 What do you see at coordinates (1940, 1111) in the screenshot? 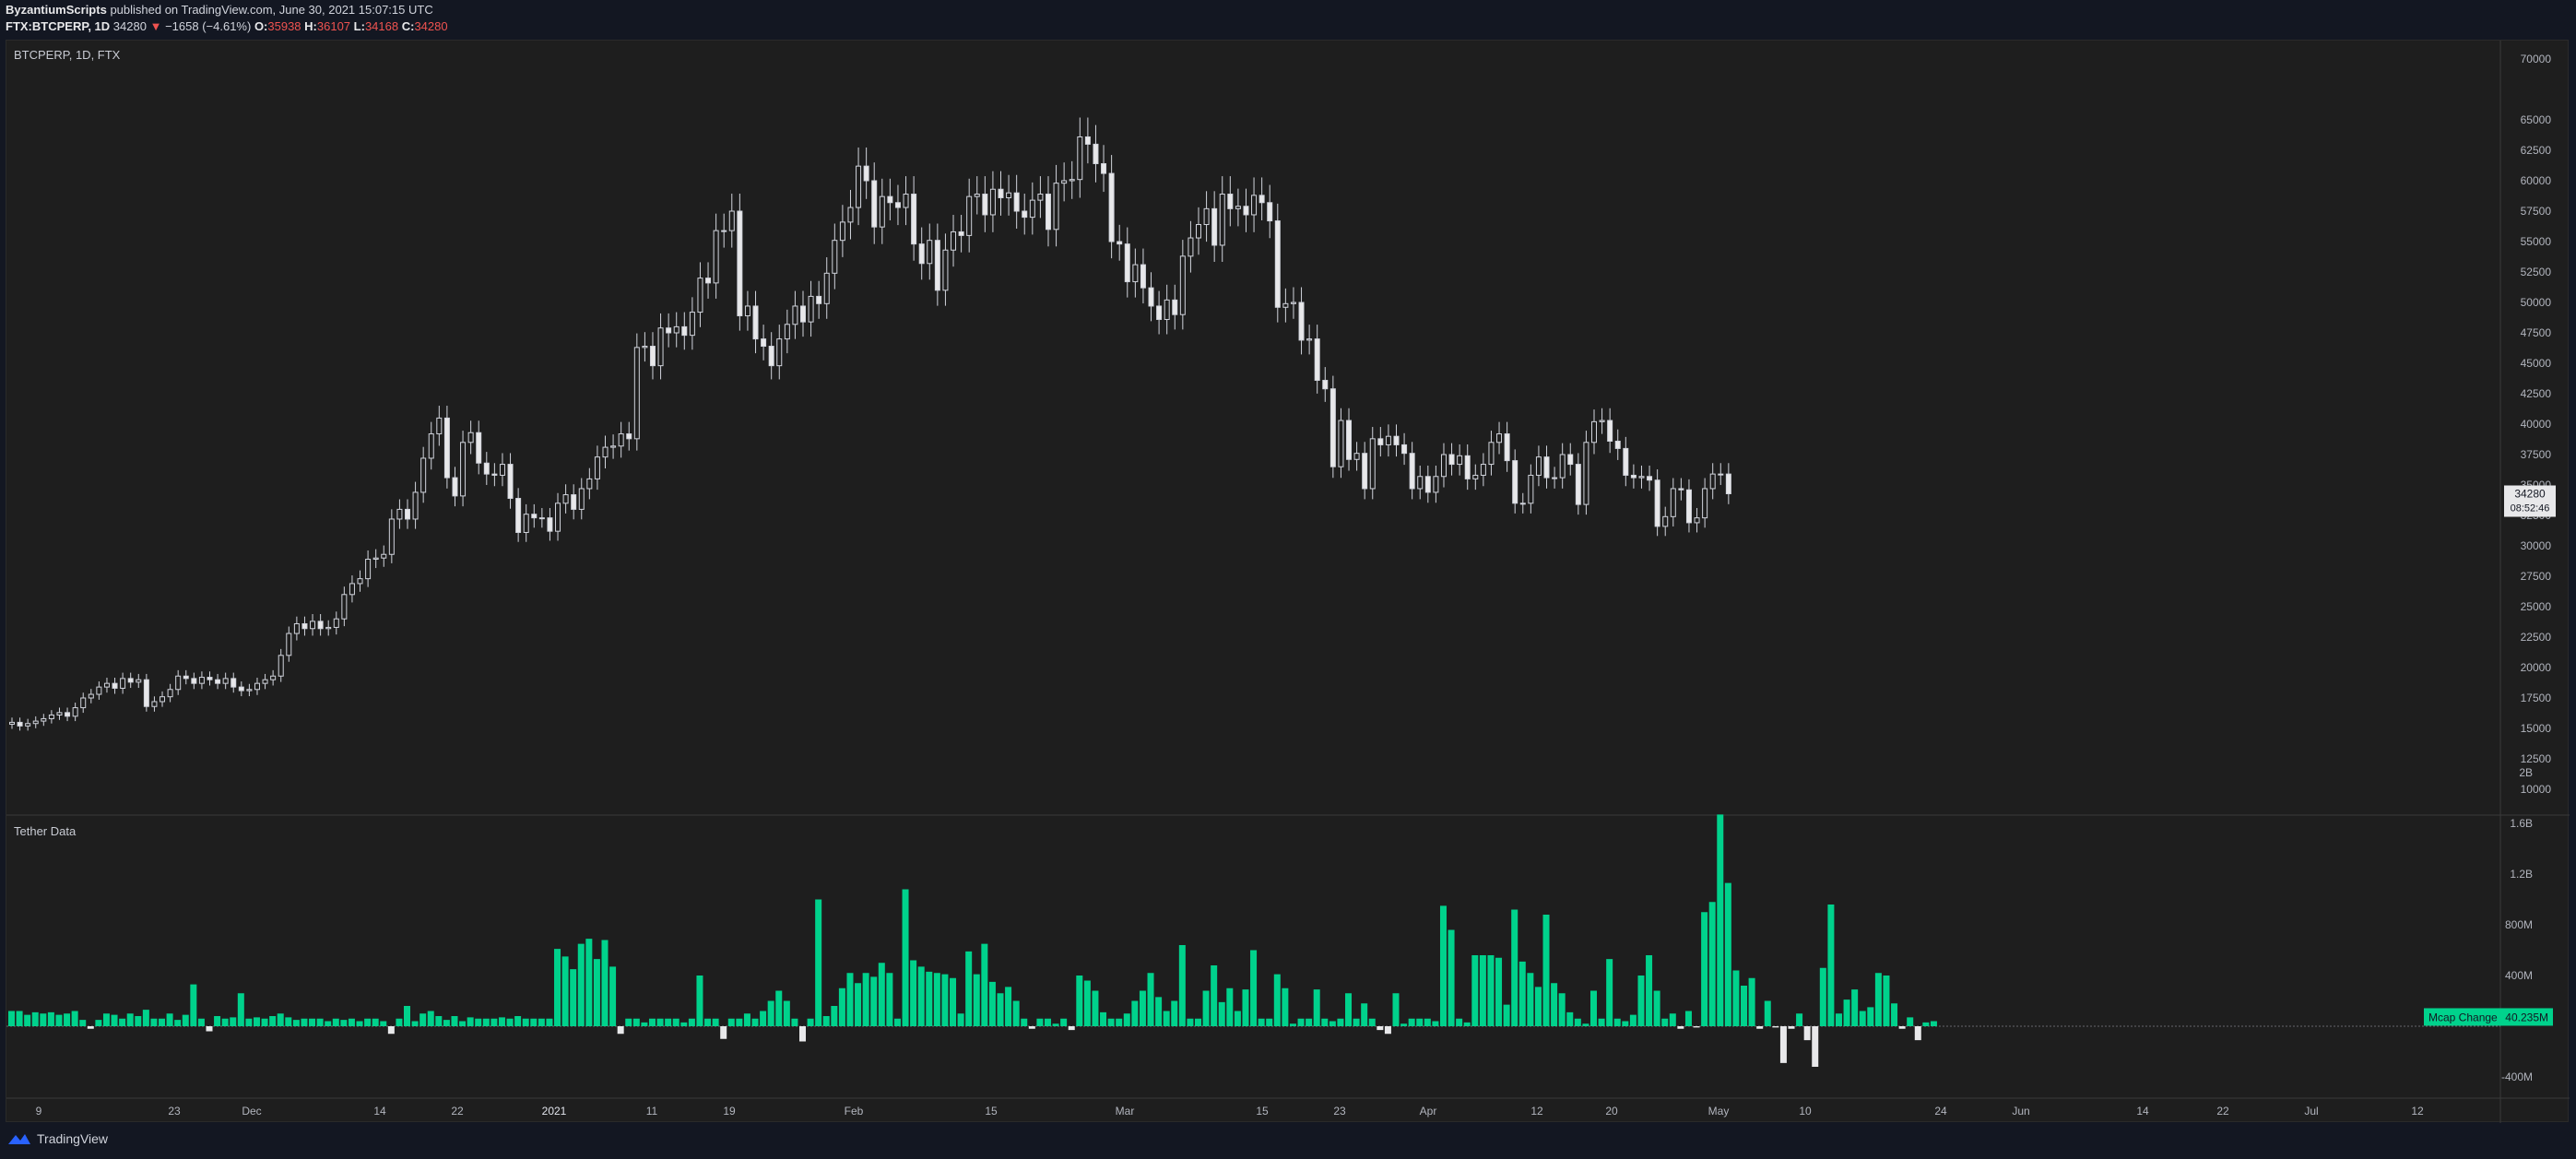
I see `date-tick-label: 24` at bounding box center [1940, 1111].